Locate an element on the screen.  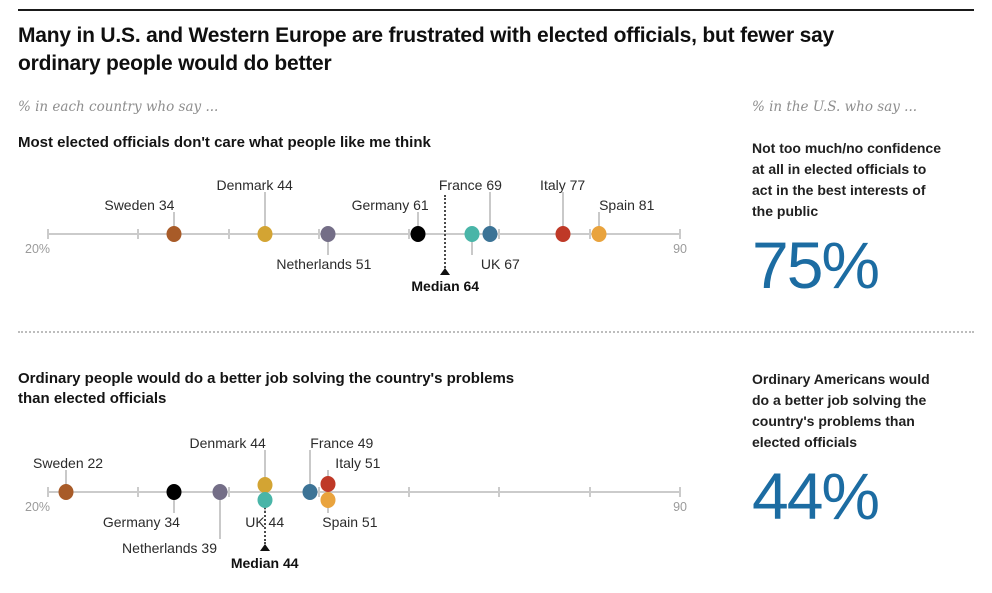
label-france: France 49 is located at coordinates (342, 443).